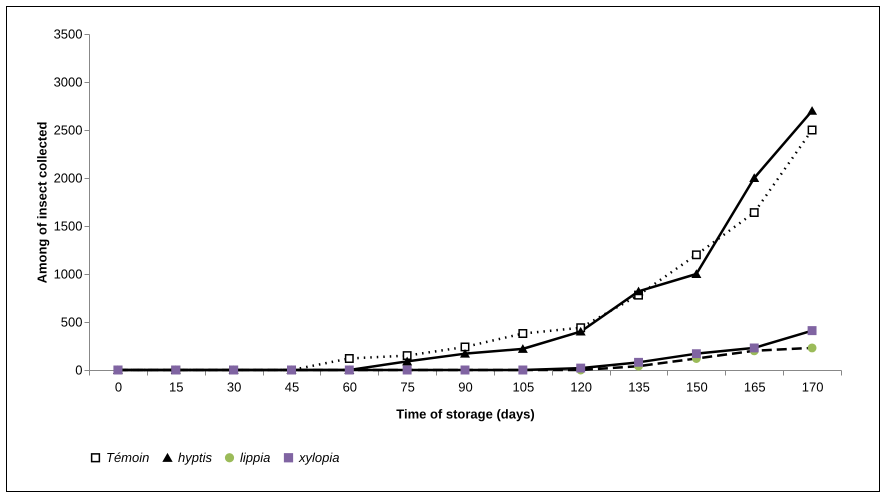 This screenshot has width=888, height=501. I want to click on y-tick-label: 500, so click(71, 322).